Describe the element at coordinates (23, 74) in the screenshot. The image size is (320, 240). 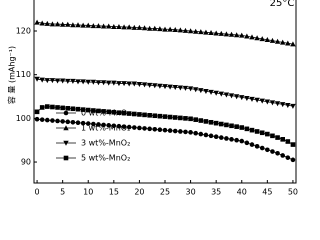
I see `y-tick-label: 110` at that location.